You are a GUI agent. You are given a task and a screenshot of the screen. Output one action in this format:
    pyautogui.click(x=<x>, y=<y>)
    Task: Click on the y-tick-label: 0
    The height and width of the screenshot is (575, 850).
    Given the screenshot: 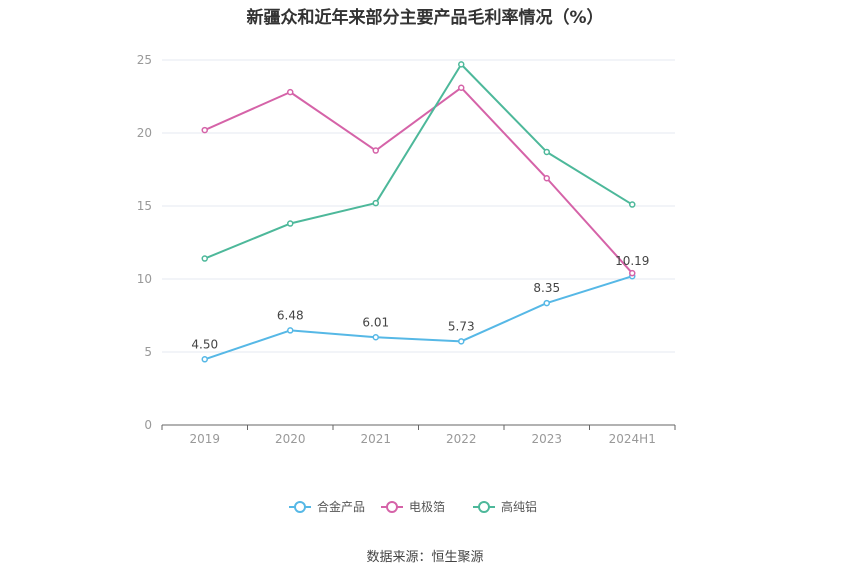 What is the action you would take?
    pyautogui.click(x=148, y=425)
    